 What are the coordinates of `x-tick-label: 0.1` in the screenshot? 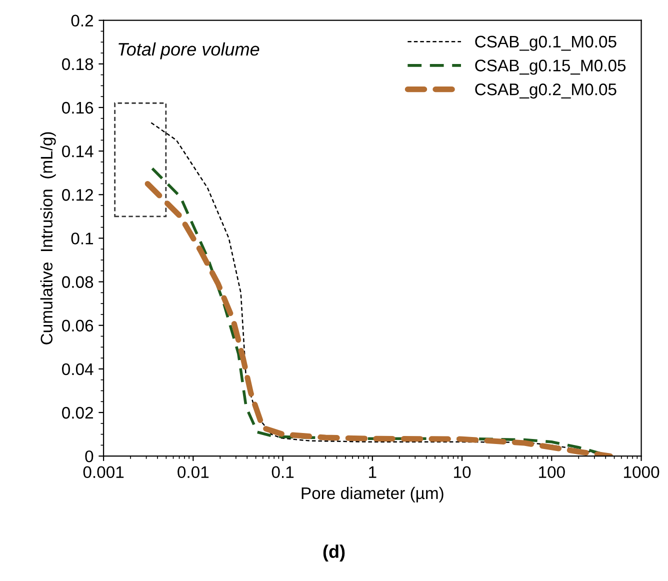 It's located at (283, 472).